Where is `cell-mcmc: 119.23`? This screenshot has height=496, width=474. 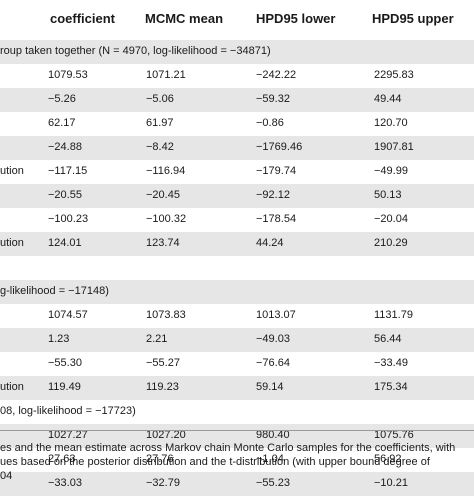 cell-mcmc: 119.23 is located at coordinates (162, 387).